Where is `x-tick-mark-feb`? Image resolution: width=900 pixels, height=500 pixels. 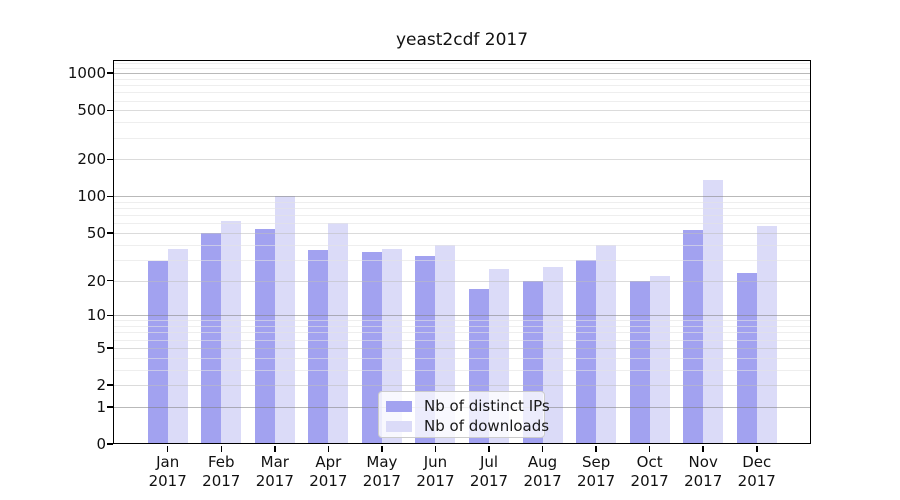
x-tick-mark-feb is located at coordinates (221, 448).